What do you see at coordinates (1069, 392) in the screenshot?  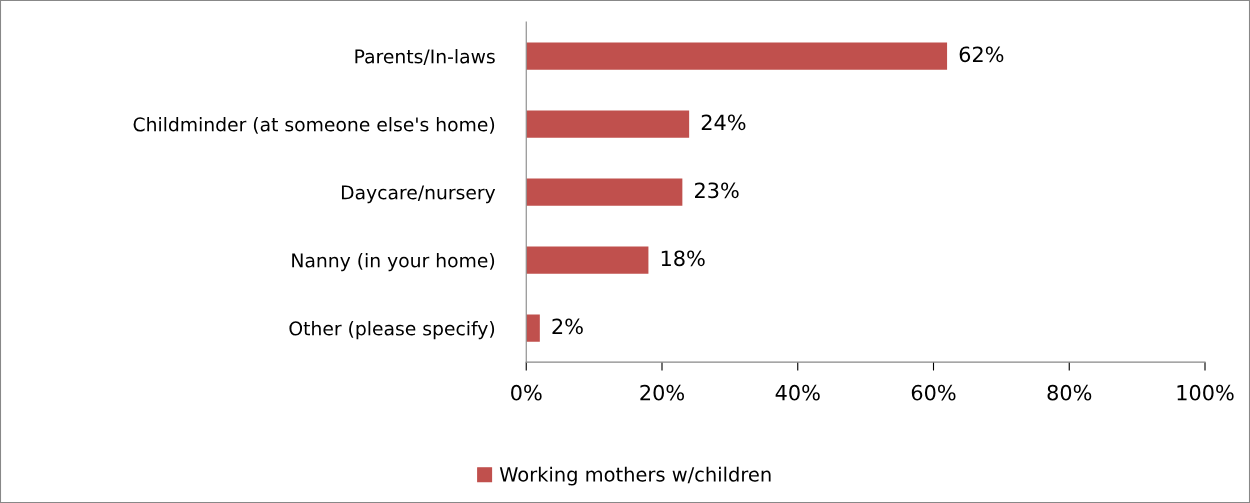 I see `x-tick-label: 80%` at bounding box center [1069, 392].